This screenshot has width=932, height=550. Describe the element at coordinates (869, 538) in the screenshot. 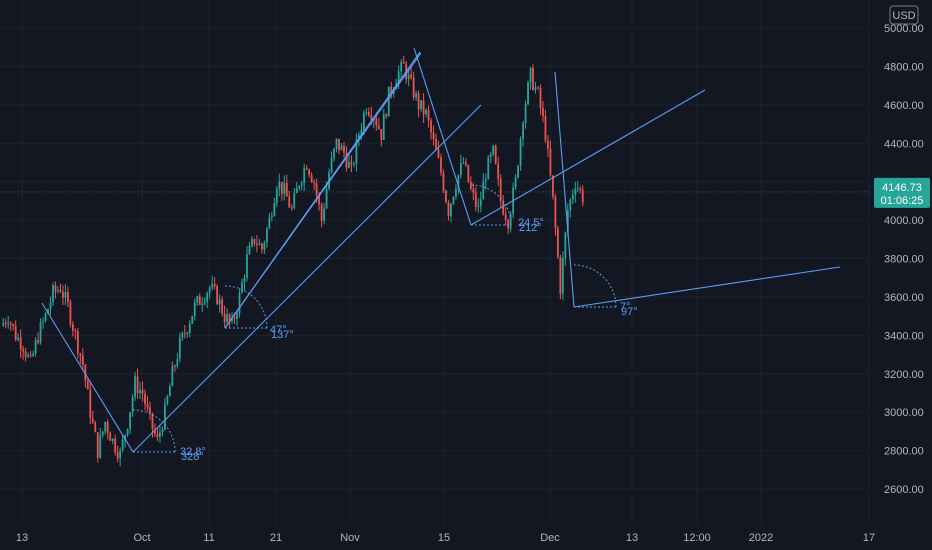

I see `time-tick-label: 17` at that location.